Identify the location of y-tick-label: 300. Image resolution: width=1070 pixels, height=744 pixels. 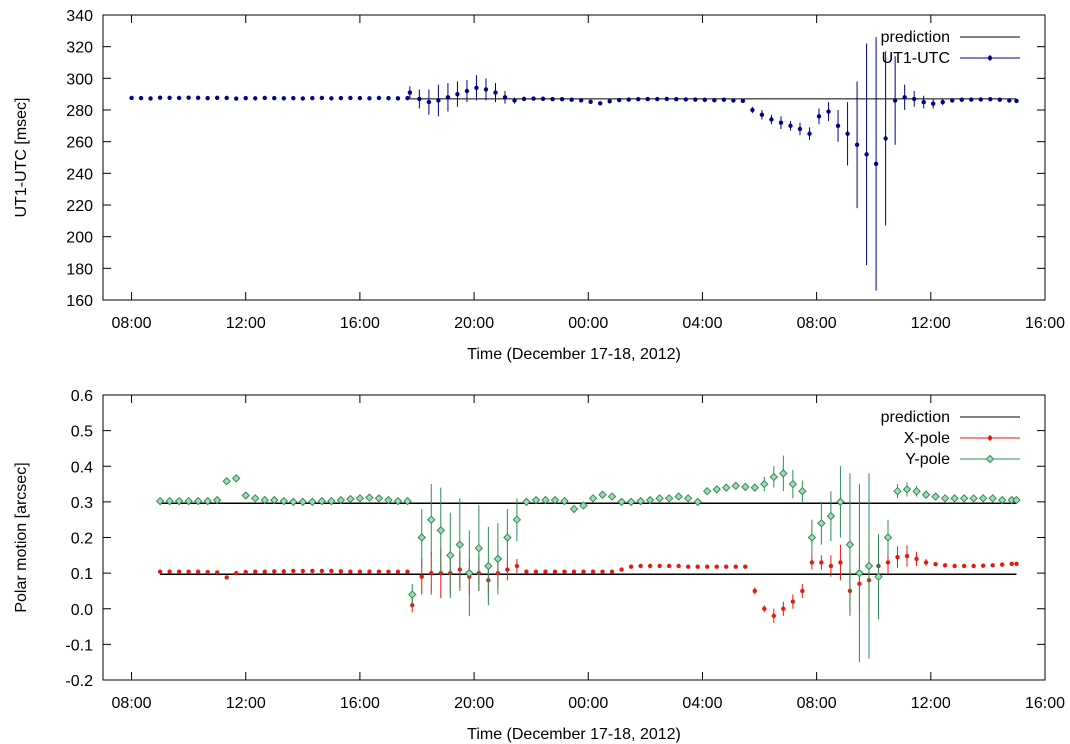
(79, 79).